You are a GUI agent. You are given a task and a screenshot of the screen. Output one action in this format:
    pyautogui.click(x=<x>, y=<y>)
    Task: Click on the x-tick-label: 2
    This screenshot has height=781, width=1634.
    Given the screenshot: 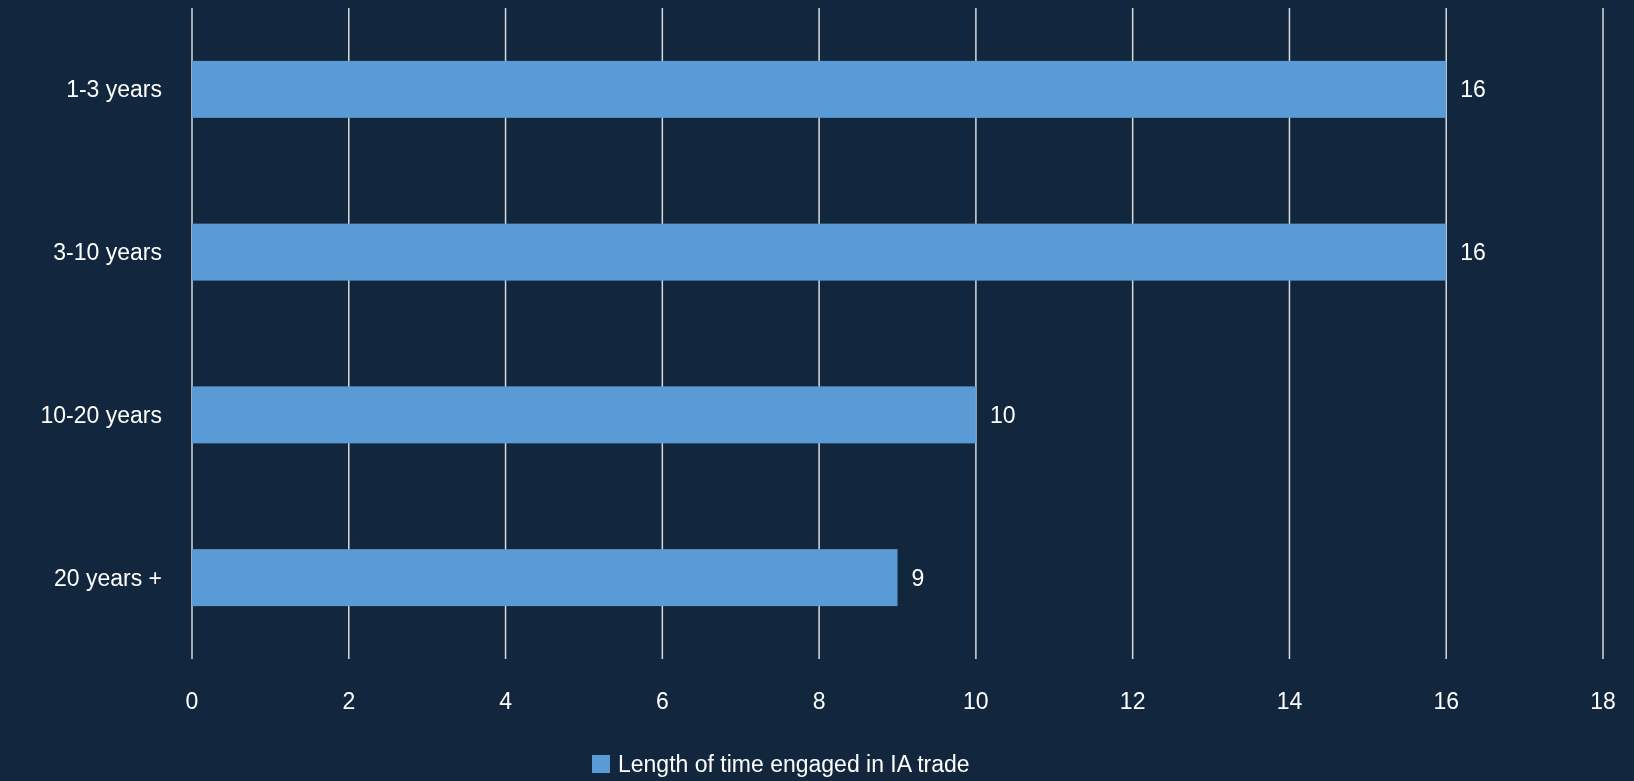 What is the action you would take?
    pyautogui.click(x=349, y=701)
    